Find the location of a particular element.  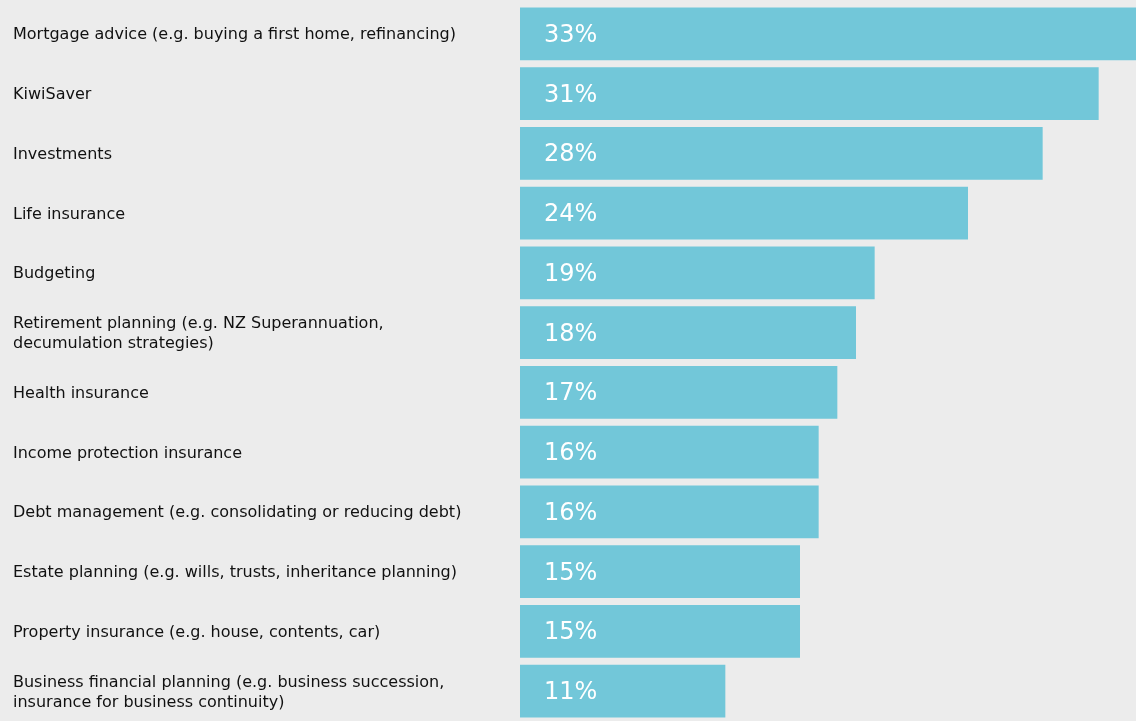

y-tick-label: Life insurance is located at coordinates (69, 213).